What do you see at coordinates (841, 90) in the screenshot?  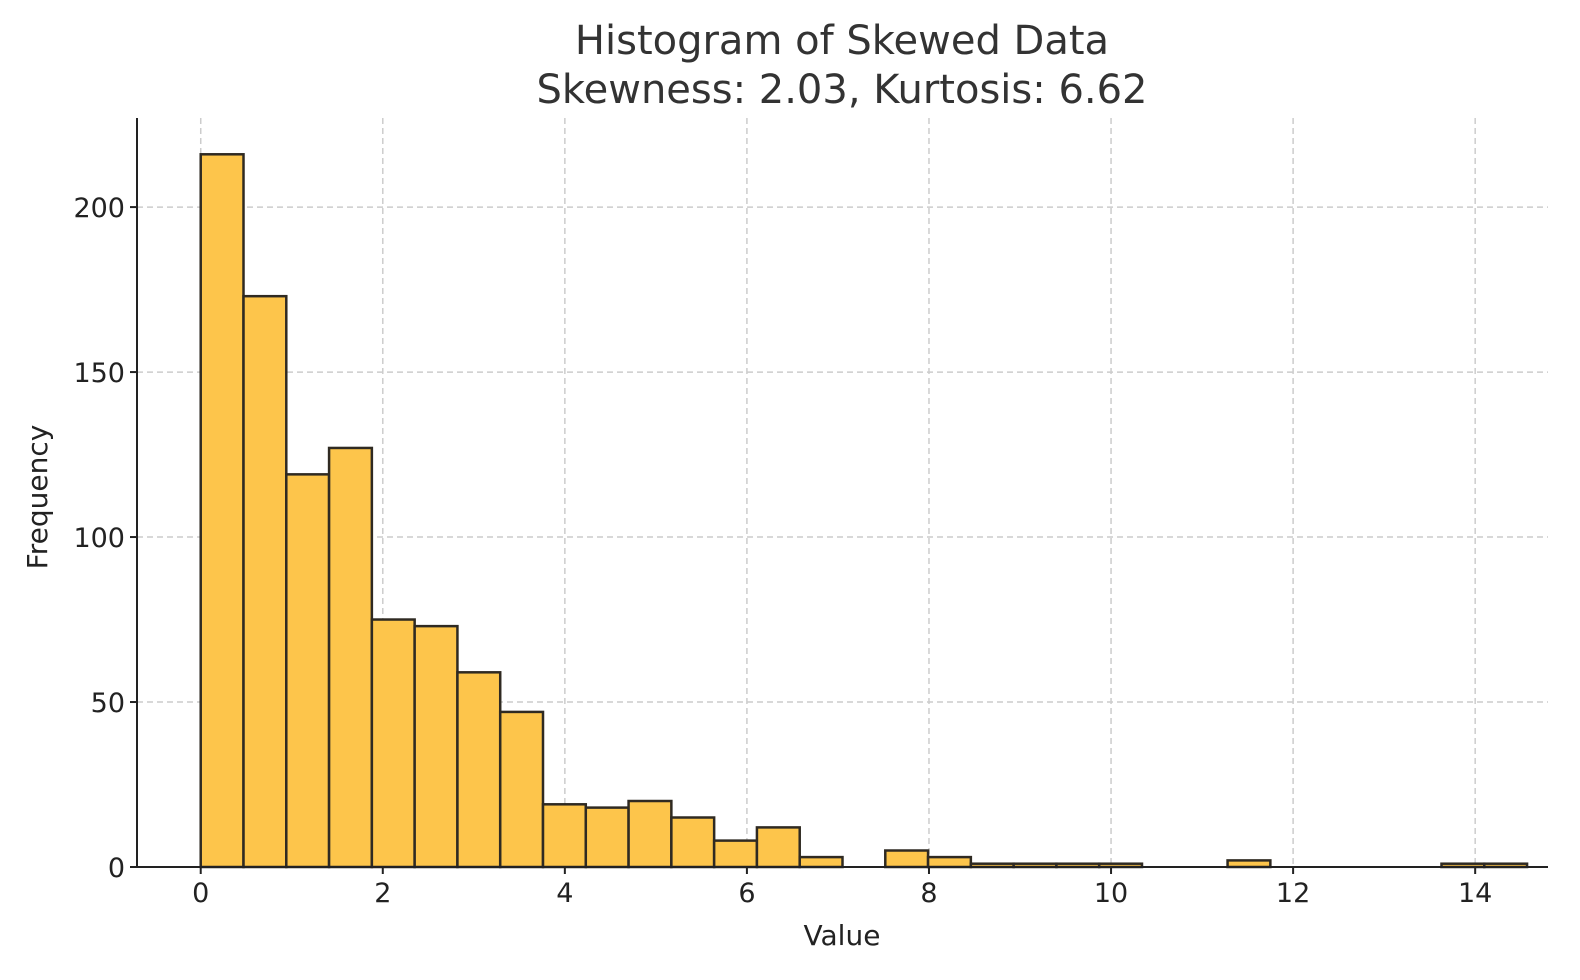 I see `chart-subtitle: Skewness: 2.03, Kurtosis: 6.62` at bounding box center [841, 90].